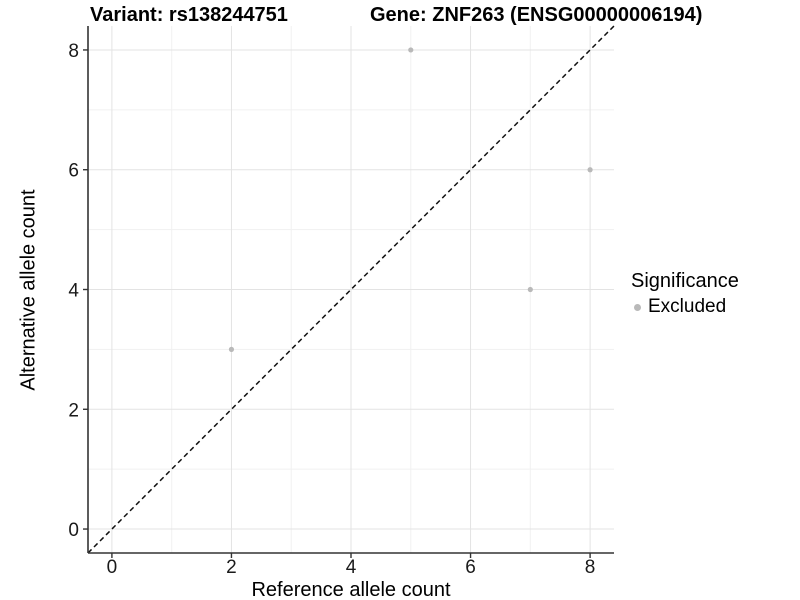 This screenshot has width=800, height=600. I want to click on legend-item-label: Excluded, so click(687, 306).